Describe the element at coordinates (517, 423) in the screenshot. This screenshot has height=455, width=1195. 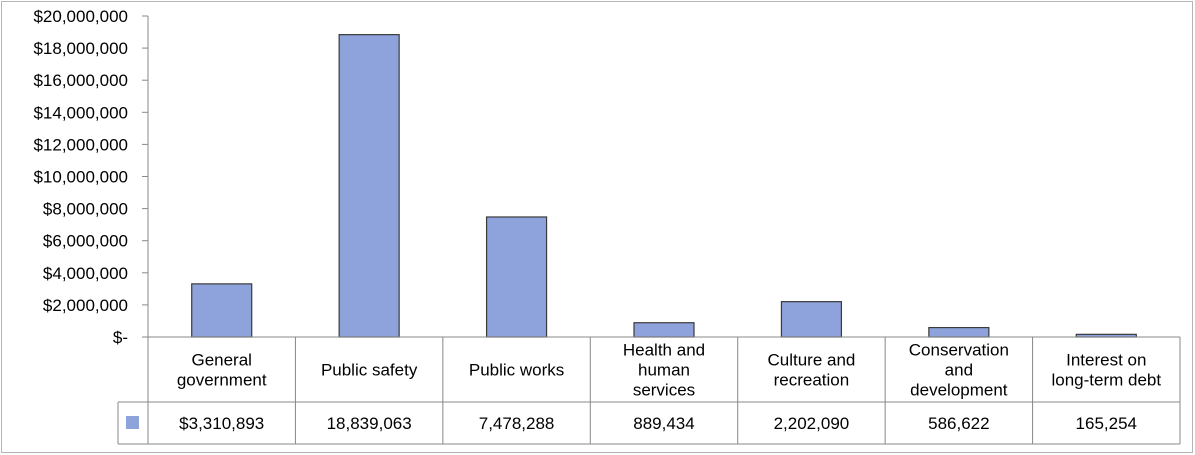
I see `value-label: 7,478,288` at that location.